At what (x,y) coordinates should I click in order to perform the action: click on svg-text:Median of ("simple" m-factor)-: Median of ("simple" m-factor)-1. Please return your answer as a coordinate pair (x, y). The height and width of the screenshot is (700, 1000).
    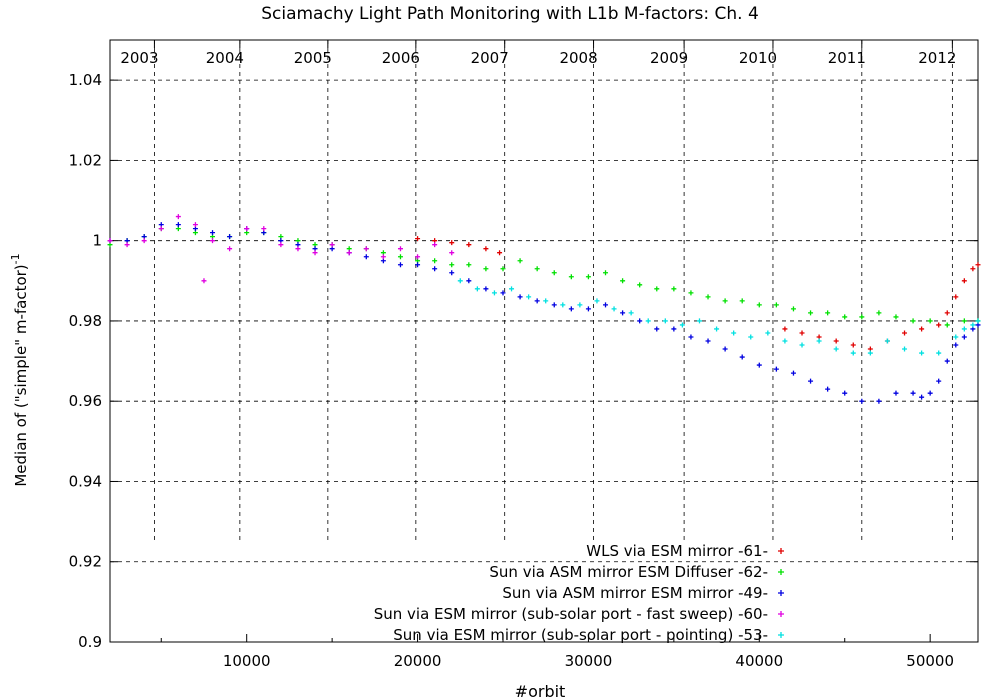
    Looking at the image, I should click on (19, 369).